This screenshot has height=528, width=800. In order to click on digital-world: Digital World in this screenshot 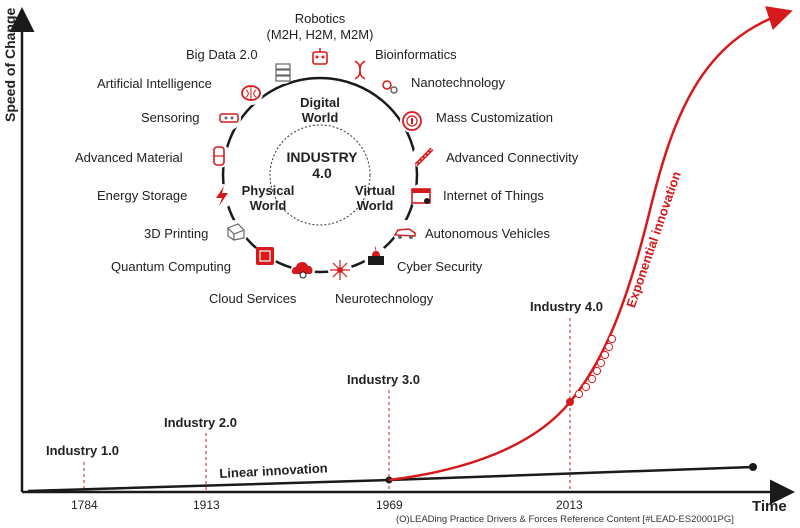, I will do `click(320, 110)`.